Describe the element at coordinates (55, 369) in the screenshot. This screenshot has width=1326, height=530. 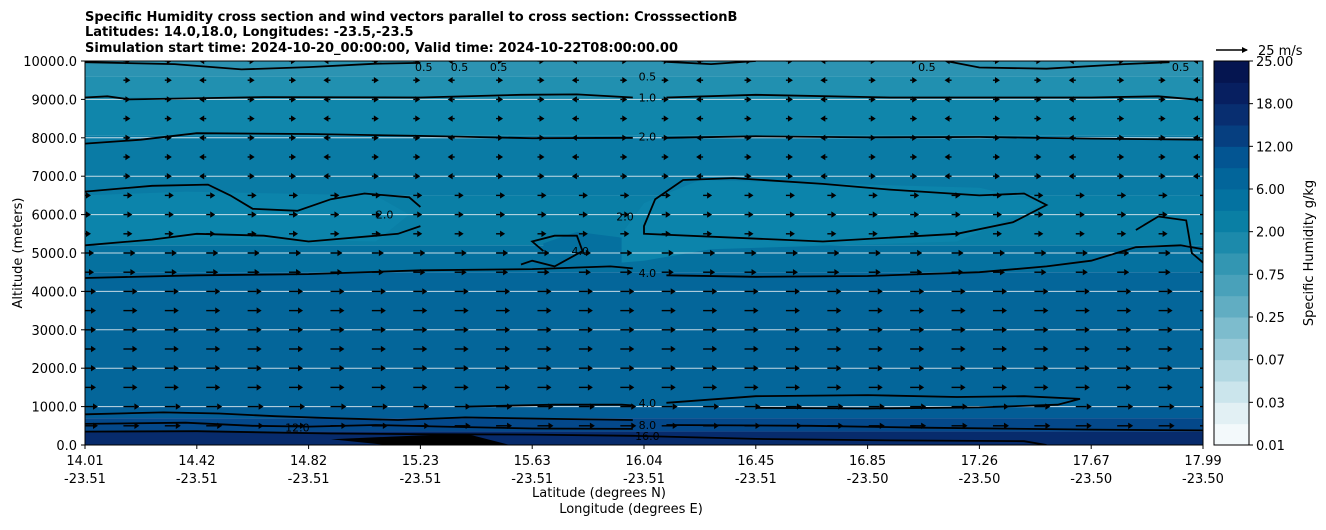
I see `y-tick-label-2: 2000.0` at that location.